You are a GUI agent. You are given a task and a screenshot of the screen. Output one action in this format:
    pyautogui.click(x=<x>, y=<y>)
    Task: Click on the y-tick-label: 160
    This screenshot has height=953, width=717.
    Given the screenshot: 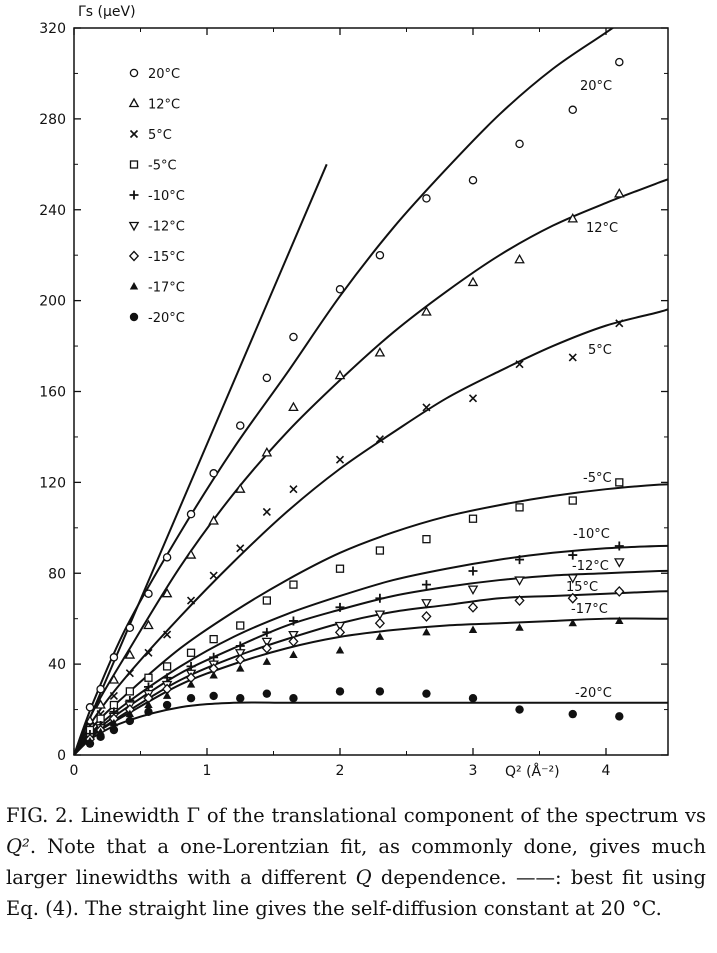 What is the action you would take?
    pyautogui.click(x=52, y=393)
    